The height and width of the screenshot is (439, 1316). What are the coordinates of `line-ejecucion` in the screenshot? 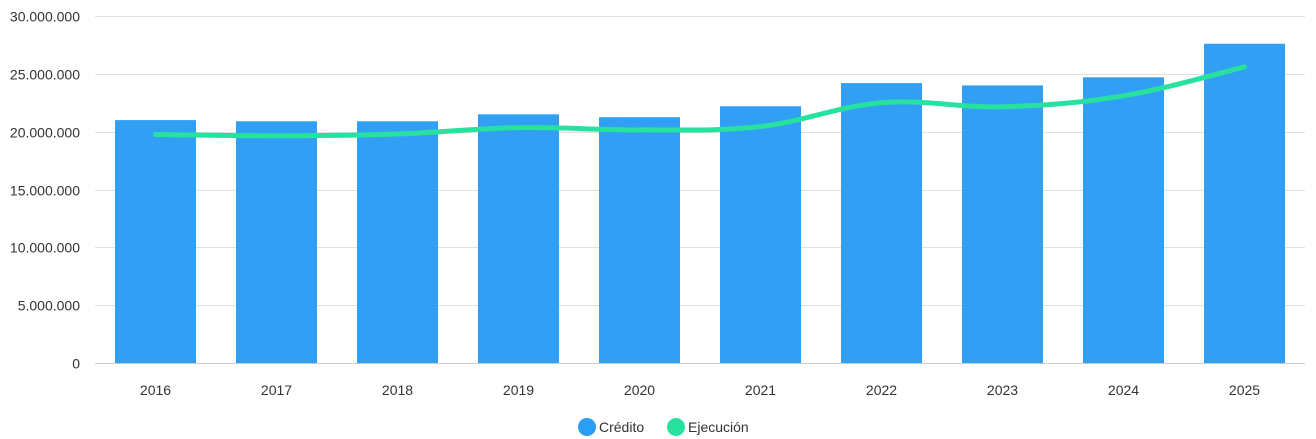 It's located at (700, 101).